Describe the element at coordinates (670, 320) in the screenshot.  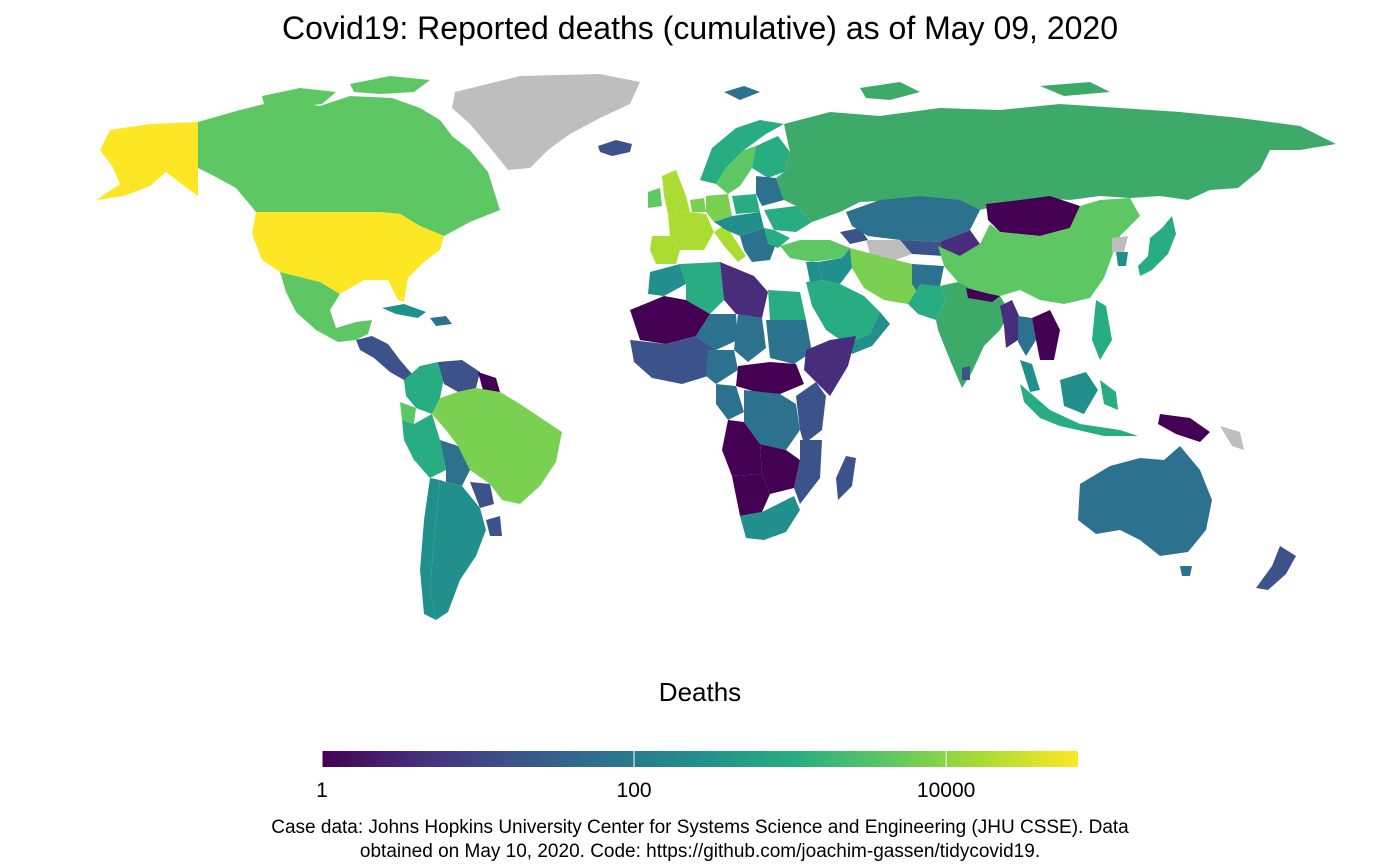
I see `region-mauritania-mali` at that location.